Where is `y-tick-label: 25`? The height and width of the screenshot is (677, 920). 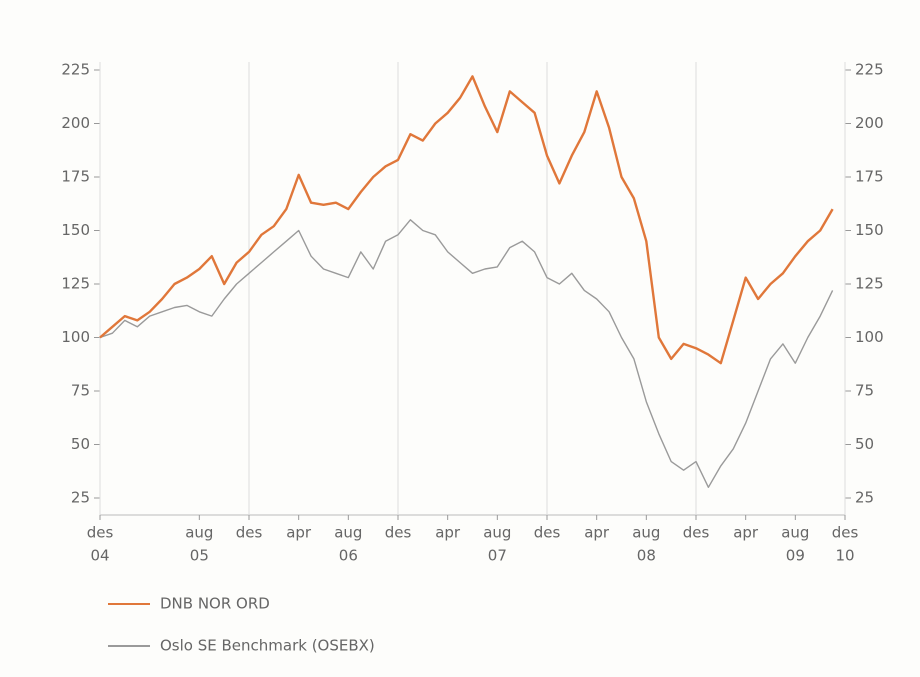
y-tick-label: 25 is located at coordinates (80, 498).